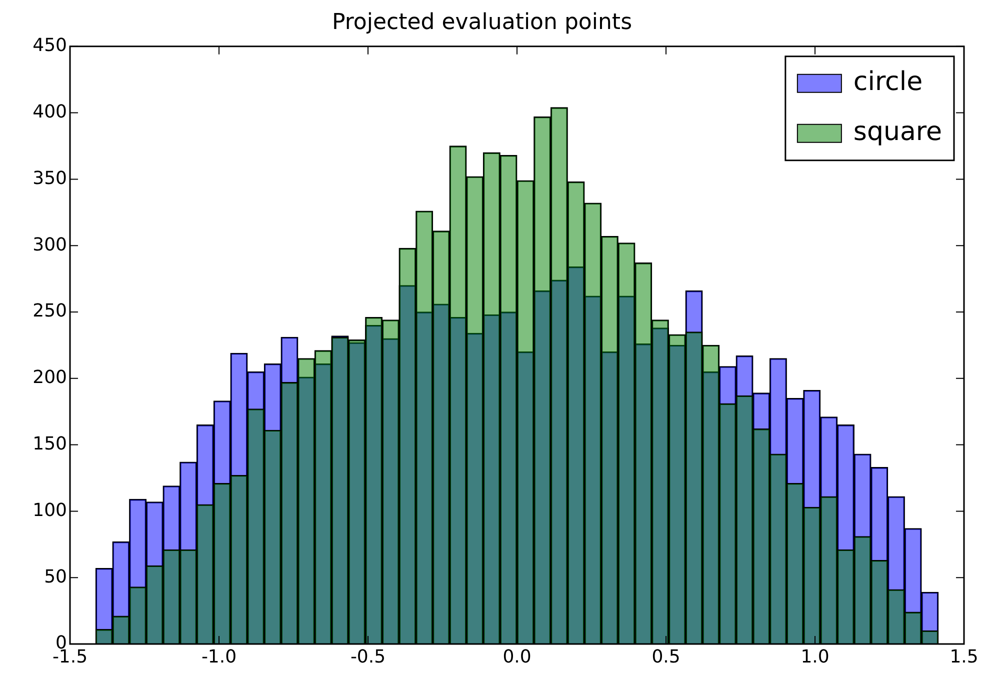  What do you see at coordinates (49, 45) in the screenshot?
I see `y-tick-label: 450` at bounding box center [49, 45].